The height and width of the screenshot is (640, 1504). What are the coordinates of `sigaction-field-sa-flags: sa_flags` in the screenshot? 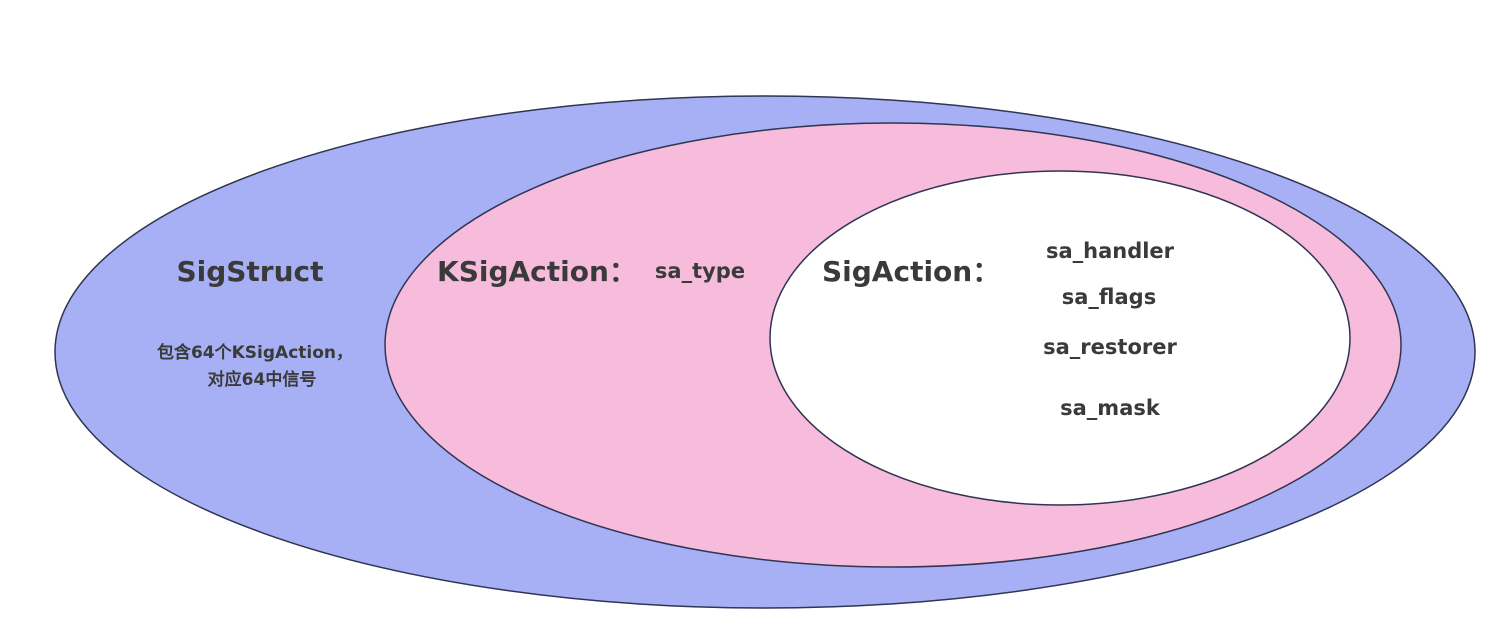 It's located at (1109, 297).